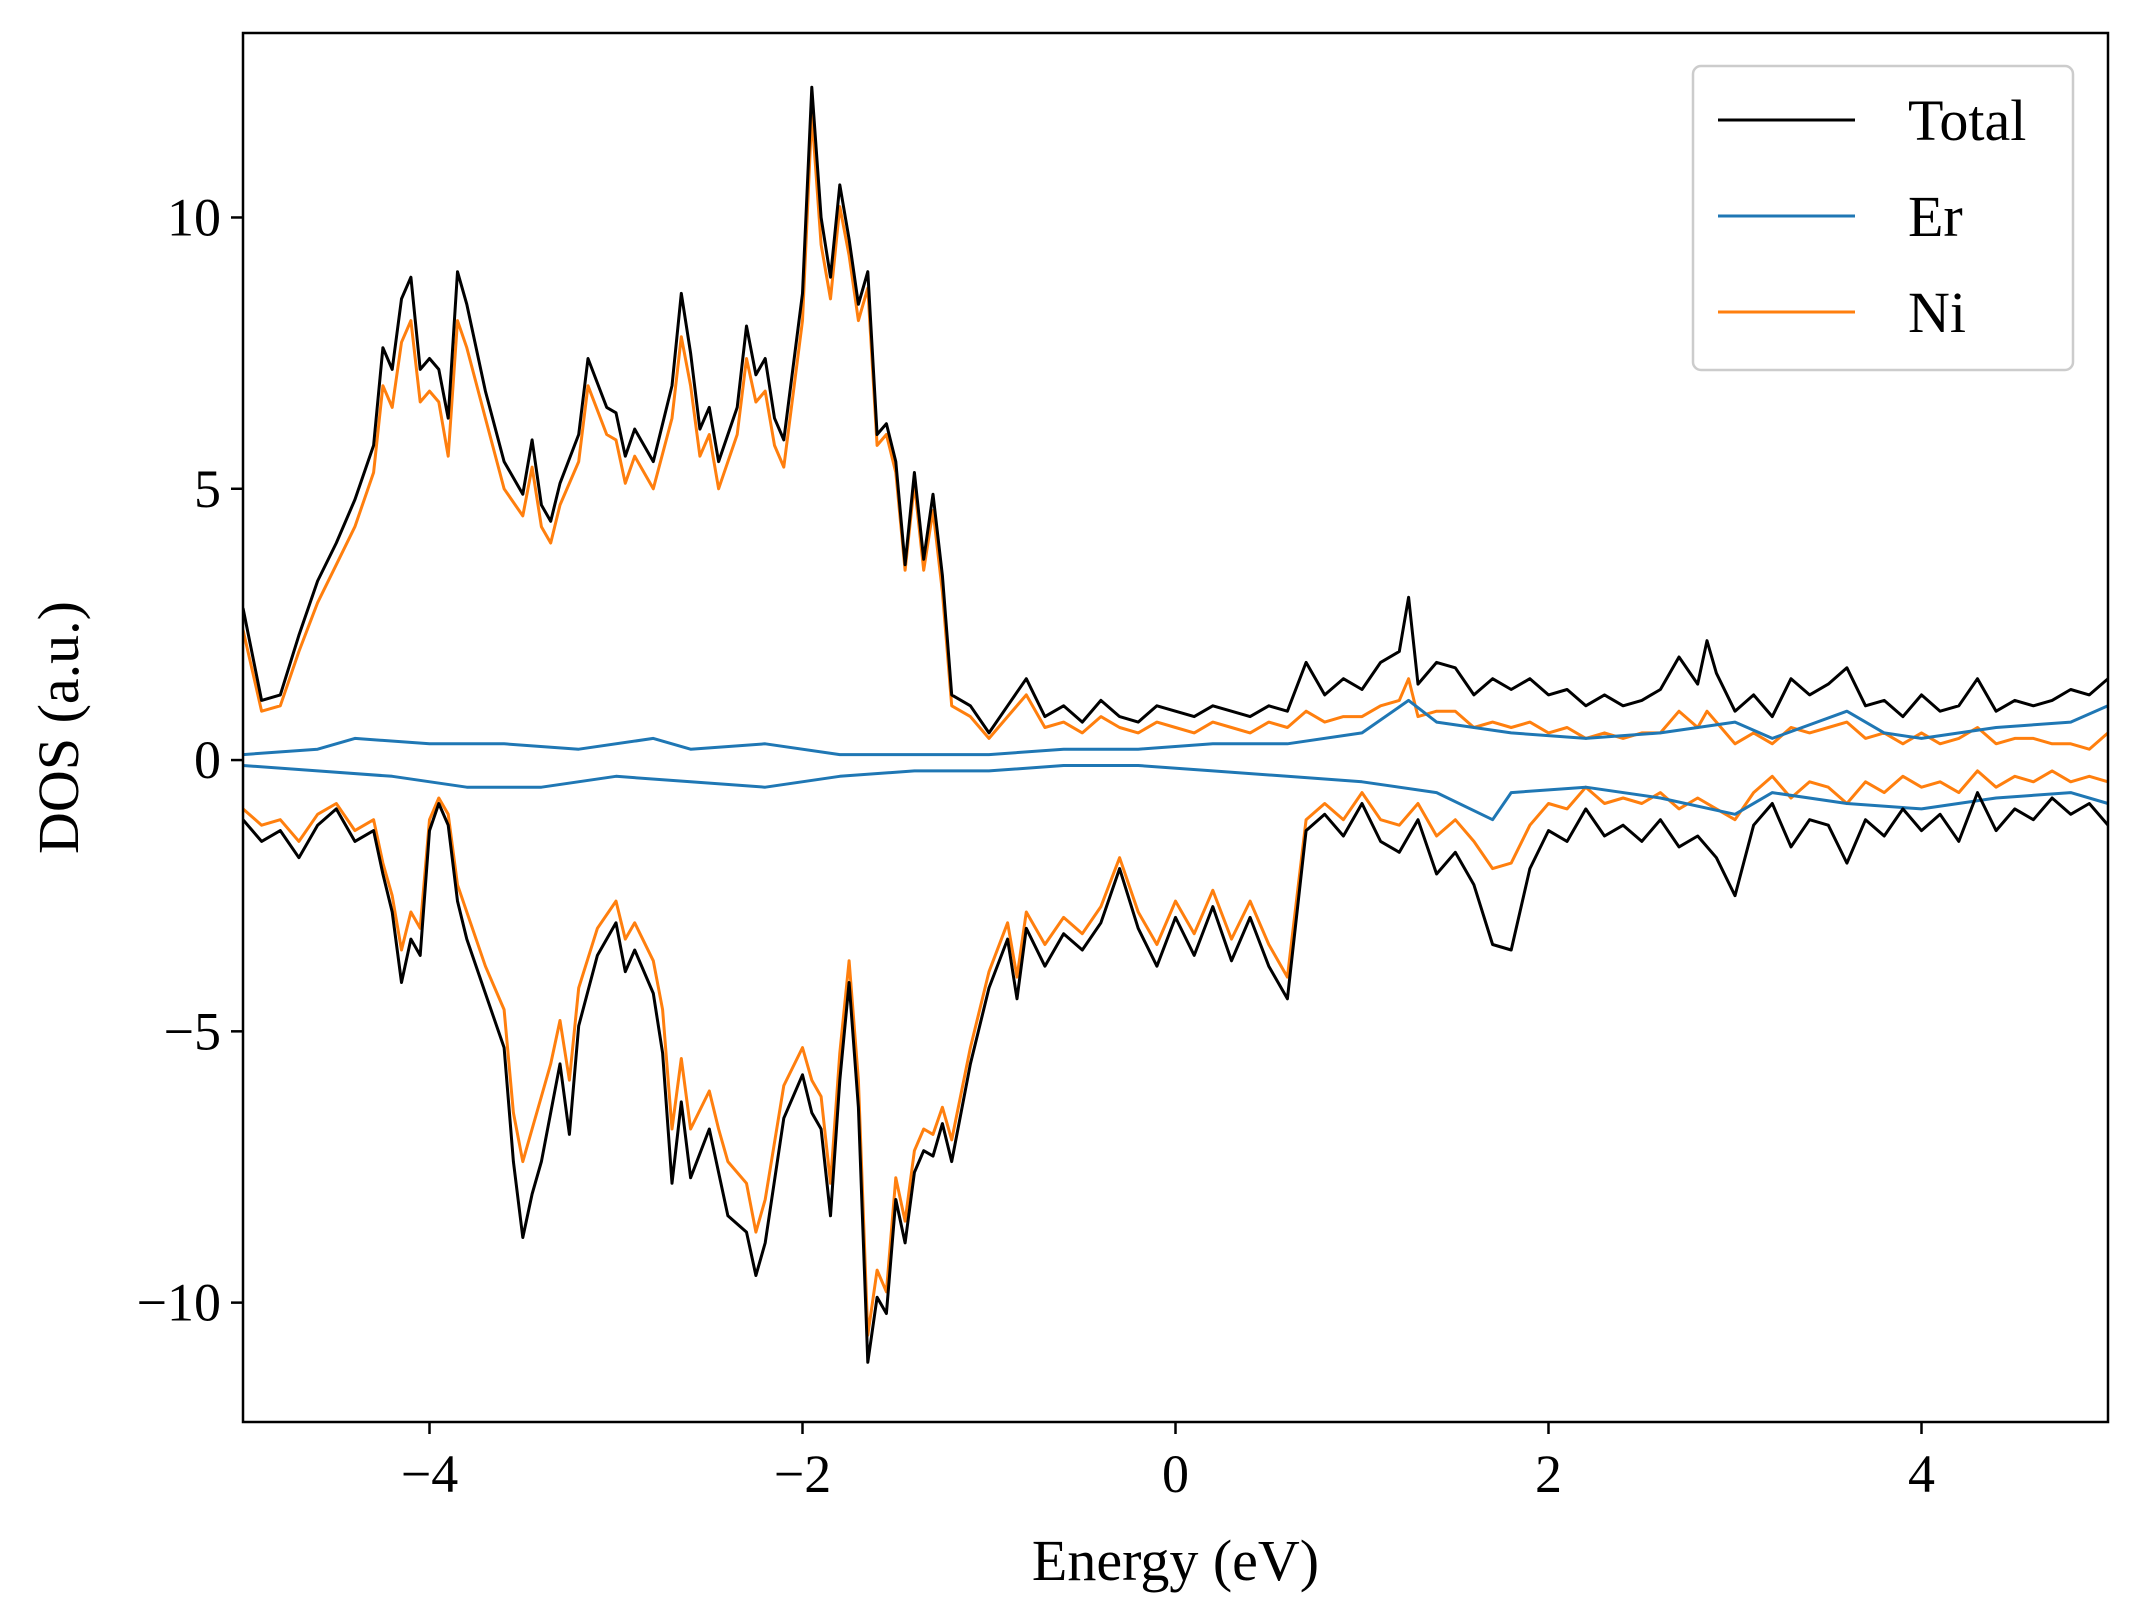 The image size is (2134, 1617). I want to click on x-tick-label: −4, so click(429, 1474).